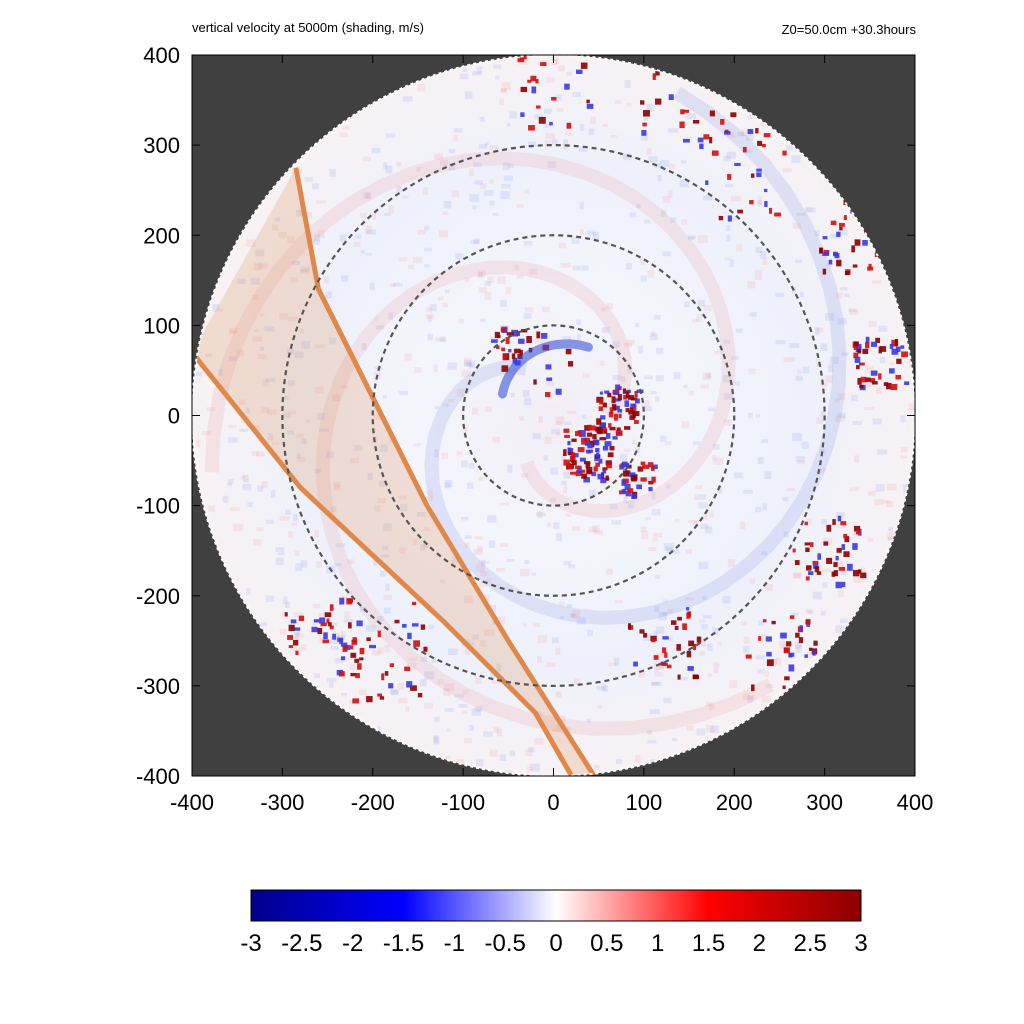 The image size is (1024, 1024). I want to click on colorbar-tick-label: -2.5, so click(301, 943).